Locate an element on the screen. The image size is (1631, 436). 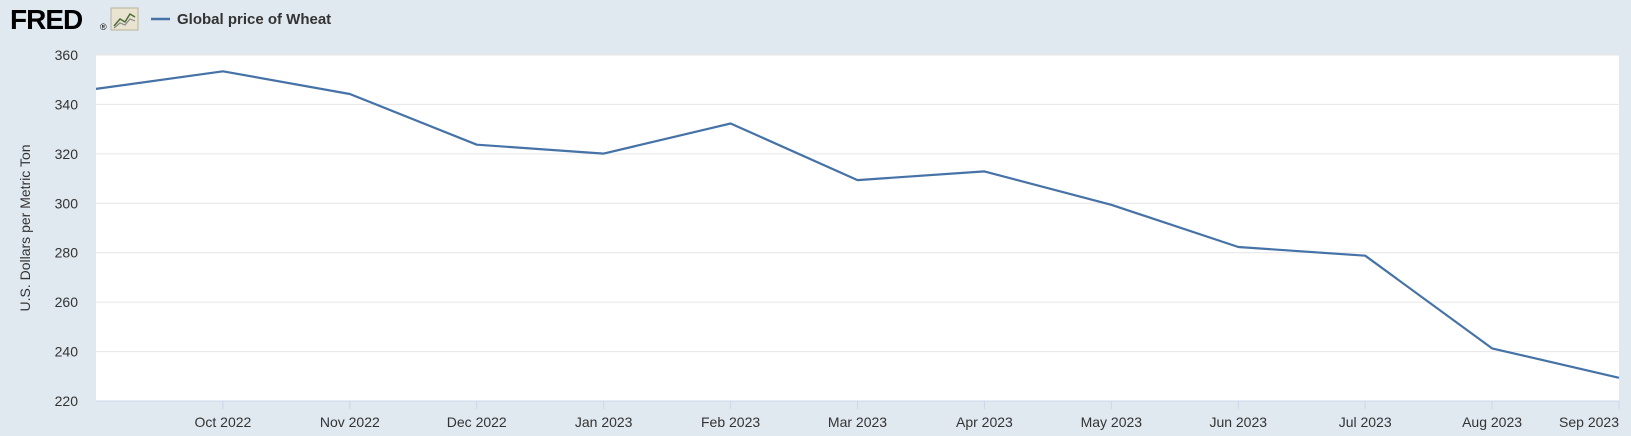
y-axis: 220 240 260 280 300 320 340 360 is located at coordinates (67, 228).